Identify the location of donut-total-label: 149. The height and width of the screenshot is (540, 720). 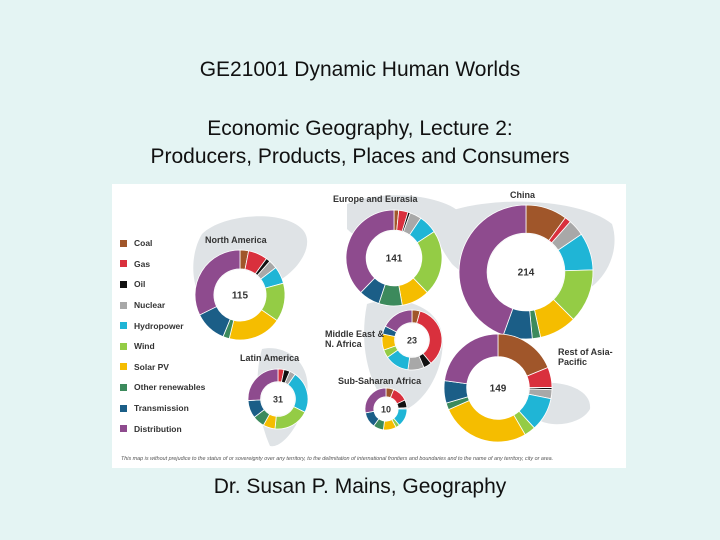
(498, 389).